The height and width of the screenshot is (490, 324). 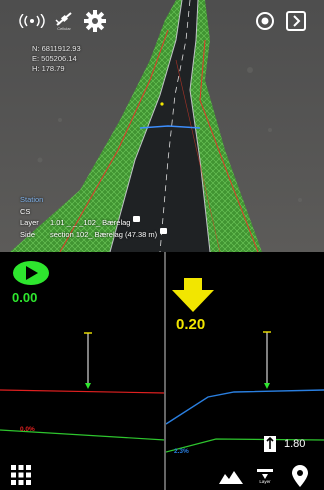 I want to click on cs-label: CS, so click(x=35, y=212).